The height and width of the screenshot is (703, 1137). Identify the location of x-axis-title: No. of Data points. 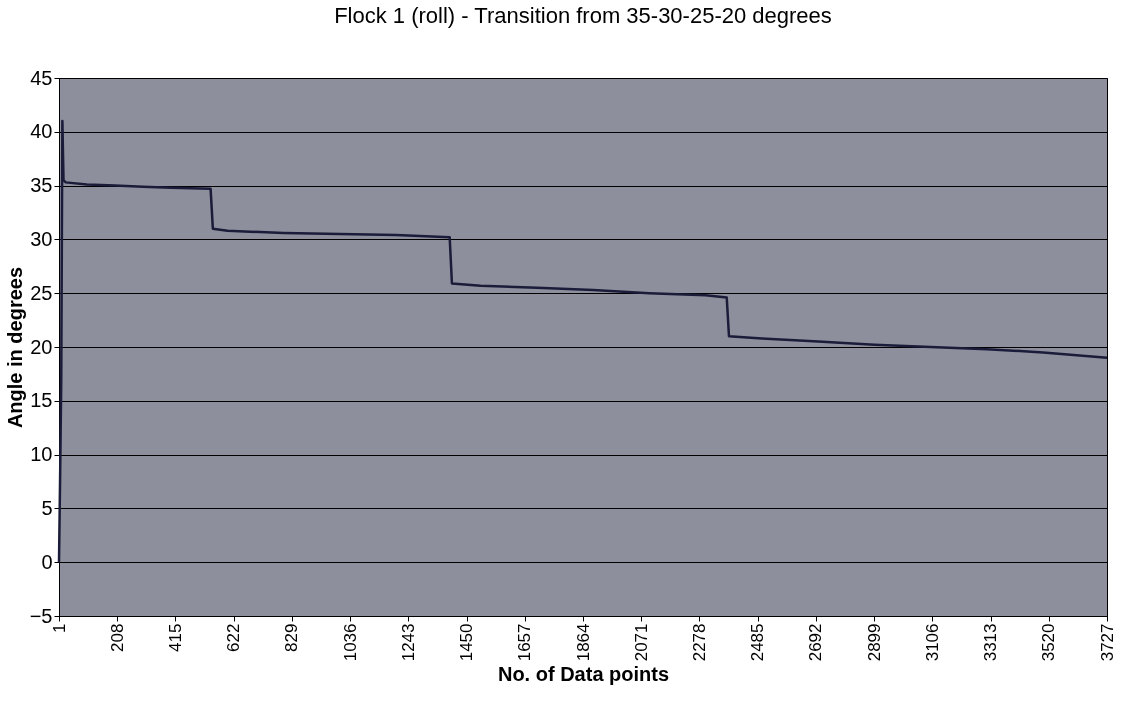
(583, 674).